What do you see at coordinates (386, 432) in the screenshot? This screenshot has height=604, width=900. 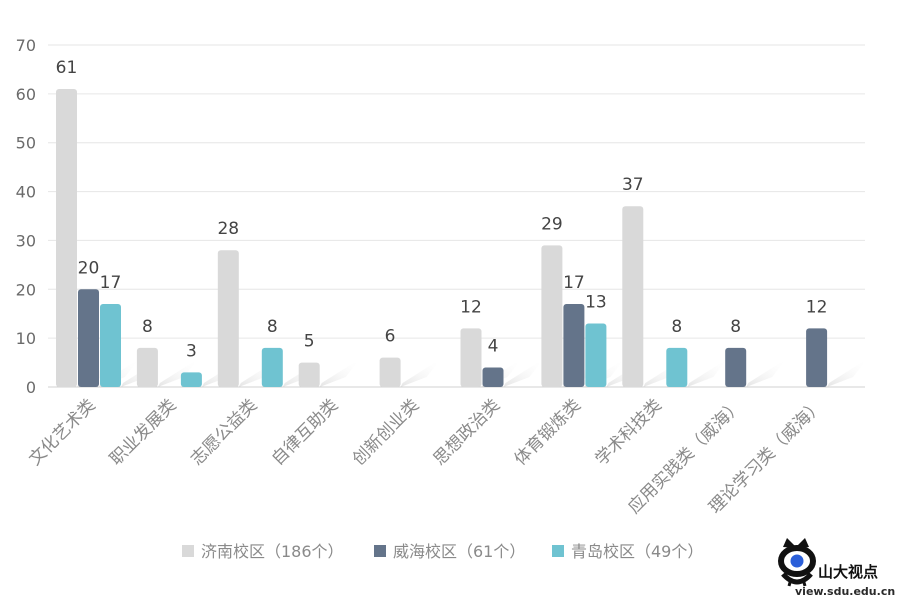 I see `x-tick-label: 创新创业类` at bounding box center [386, 432].